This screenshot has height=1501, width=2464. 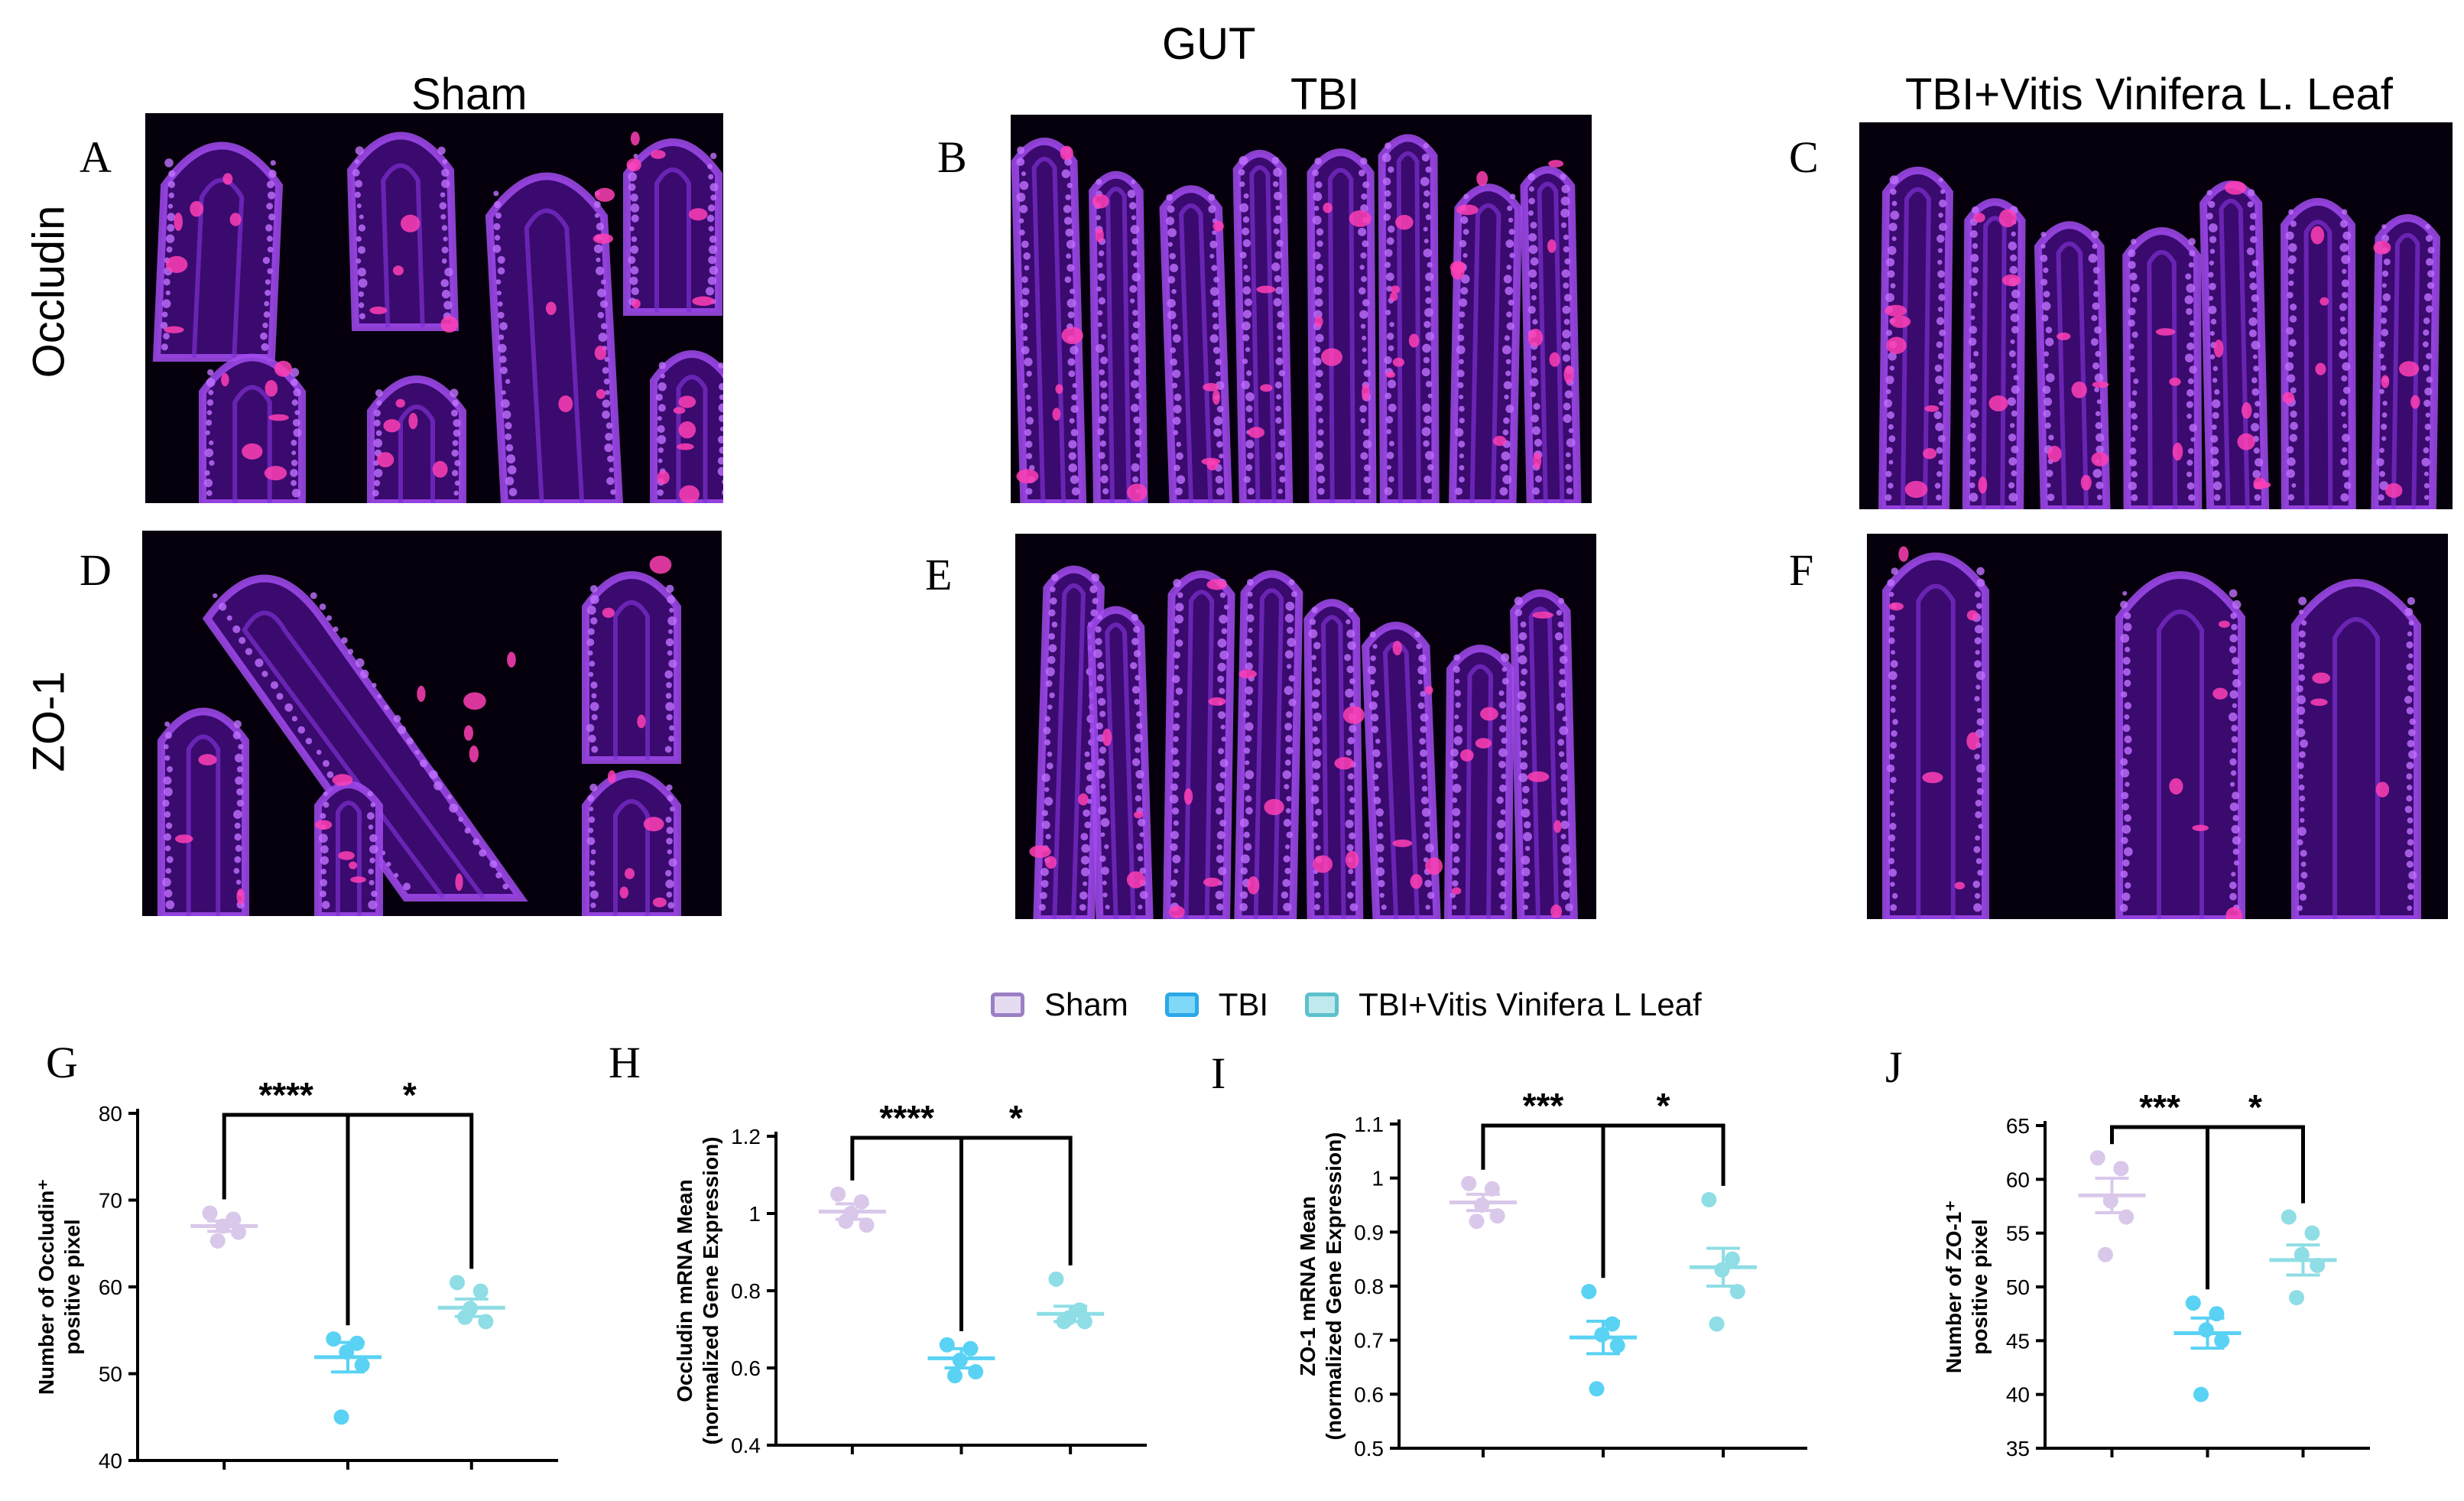 What do you see at coordinates (1059, 1005) in the screenshot?
I see `legend-item-sham: Sham` at bounding box center [1059, 1005].